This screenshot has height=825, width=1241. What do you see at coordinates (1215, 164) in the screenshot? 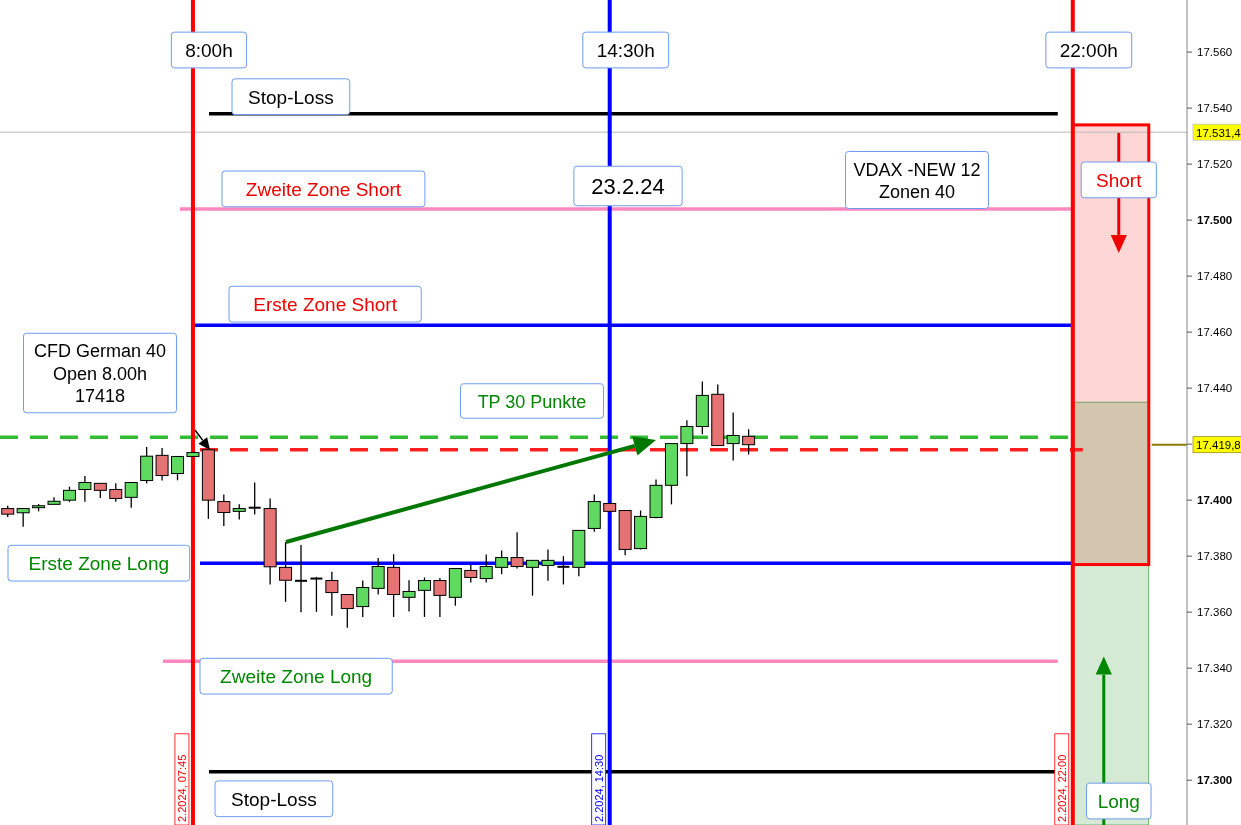
I see `y-tick-label: 17.520` at bounding box center [1215, 164].